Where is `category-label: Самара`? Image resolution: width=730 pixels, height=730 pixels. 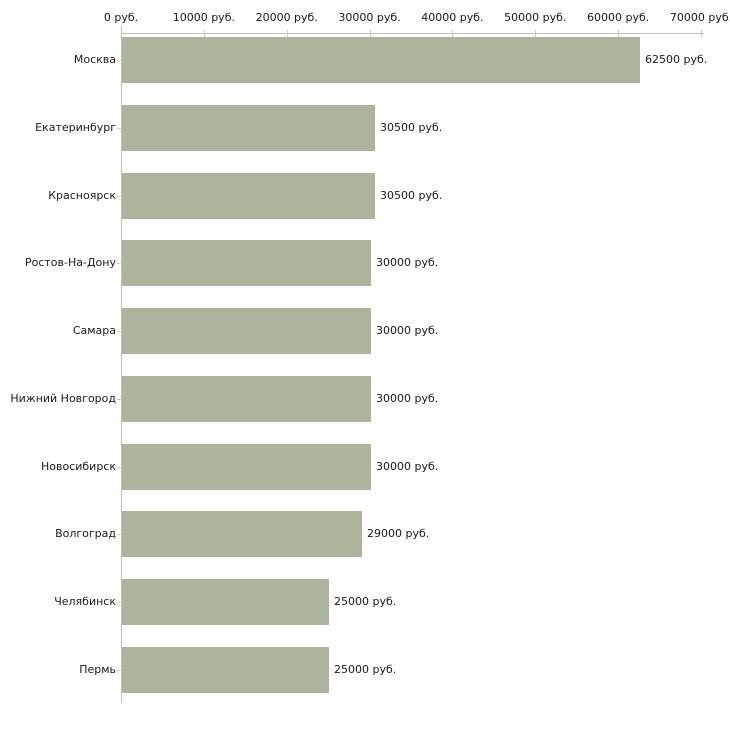
category-label: Самара is located at coordinates (94, 330).